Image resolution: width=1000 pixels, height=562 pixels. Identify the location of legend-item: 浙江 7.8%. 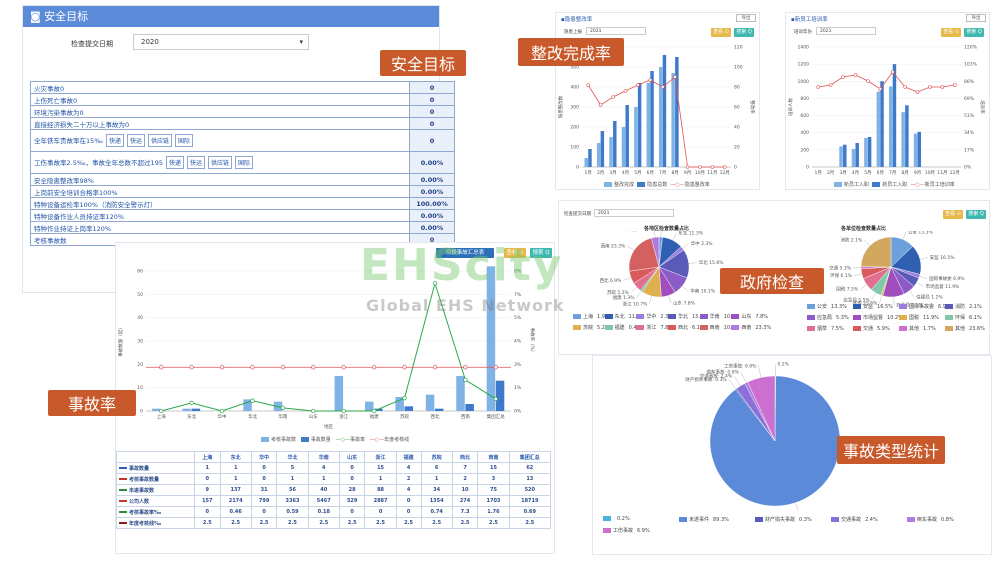
(654, 327).